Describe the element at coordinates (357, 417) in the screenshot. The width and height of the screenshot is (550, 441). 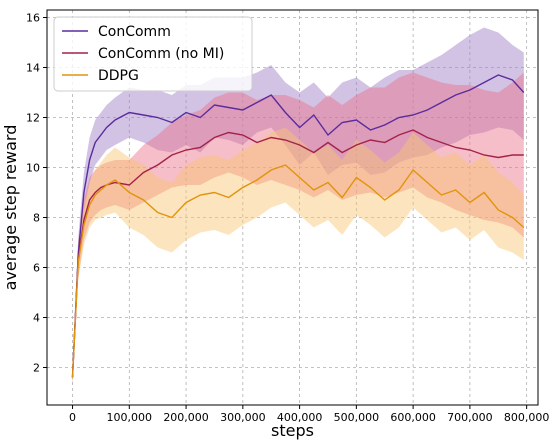
I see `x-tick-label: 500,000` at that location.